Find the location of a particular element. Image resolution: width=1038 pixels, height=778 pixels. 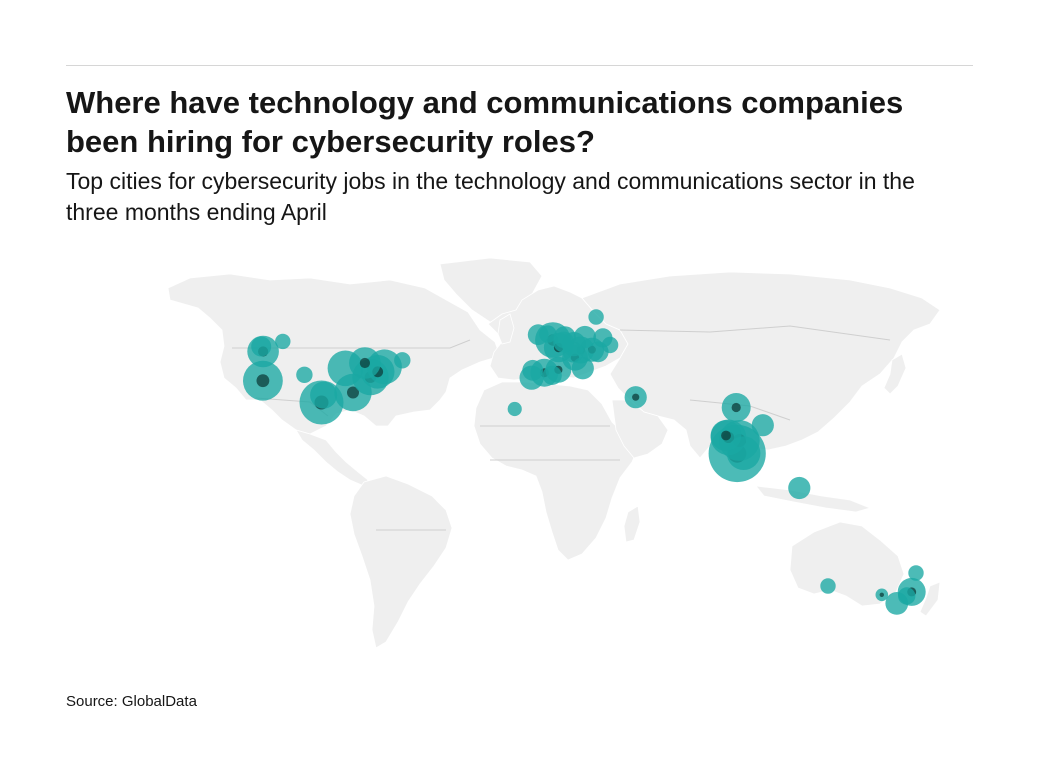

land-madagascar is located at coordinates (632, 524).